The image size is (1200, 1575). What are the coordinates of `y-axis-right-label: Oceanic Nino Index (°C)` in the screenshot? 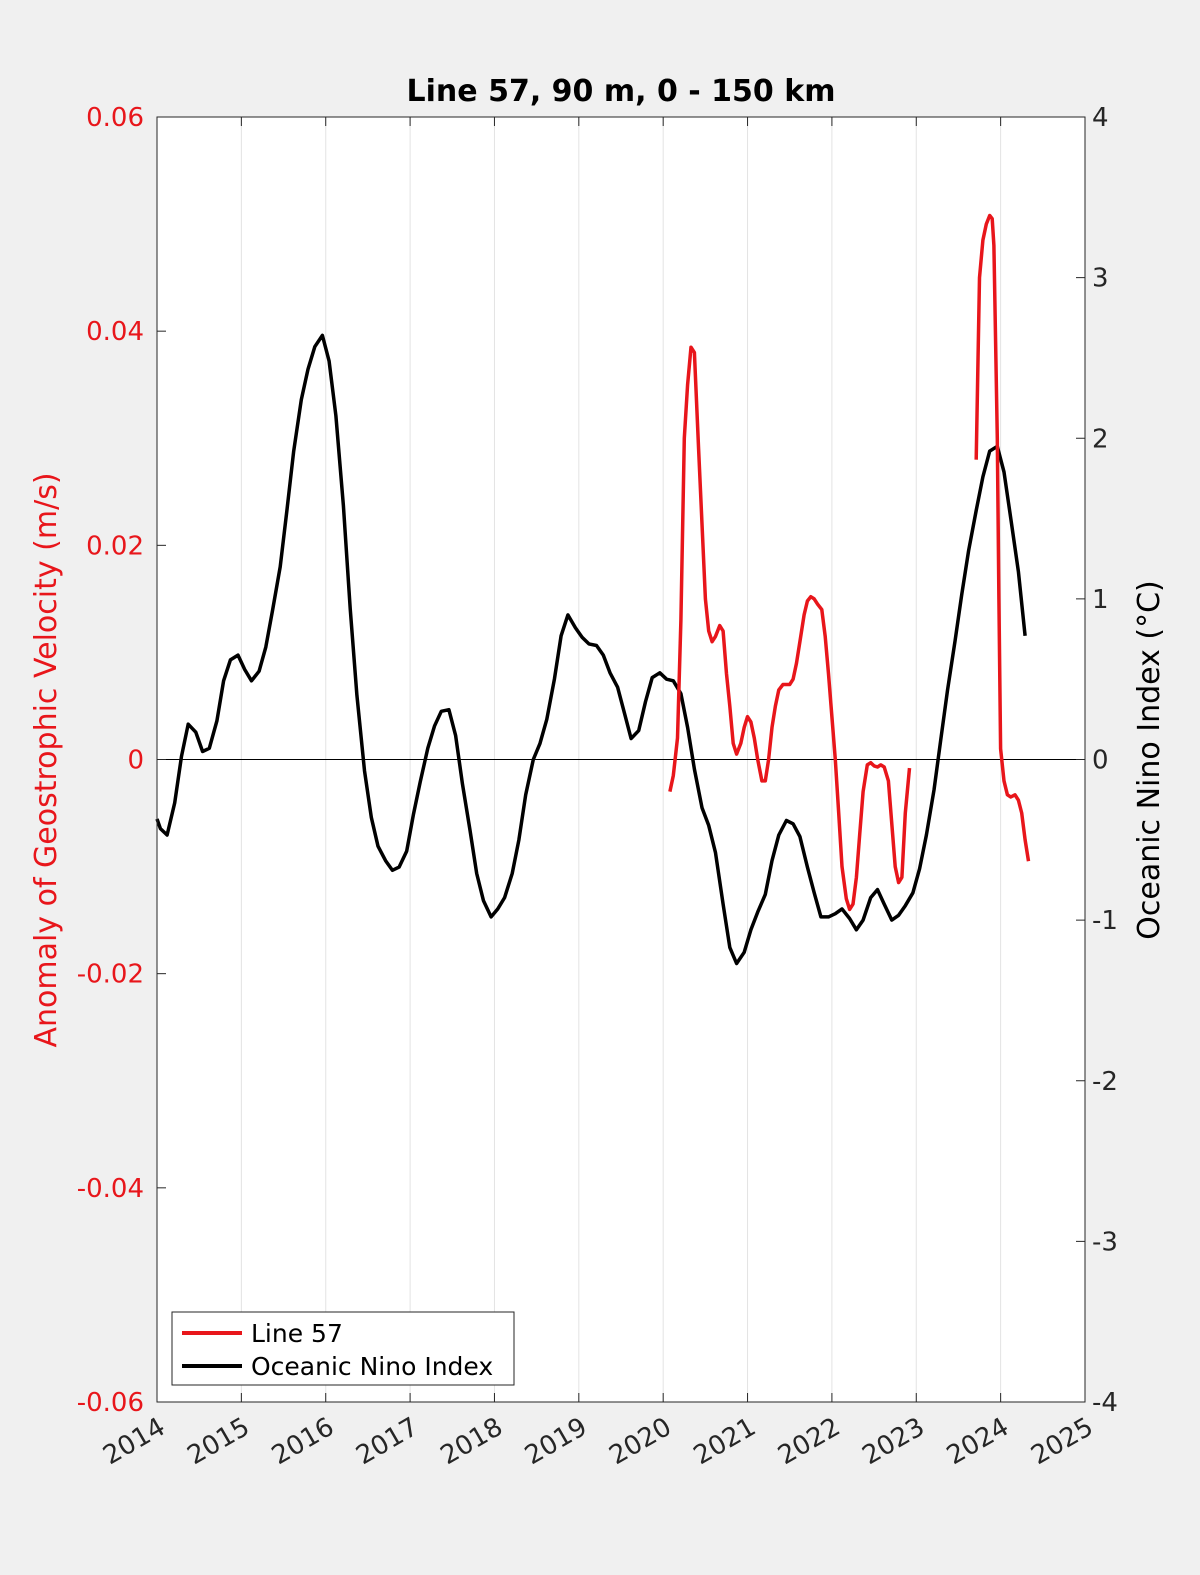 It's located at (1149, 760).